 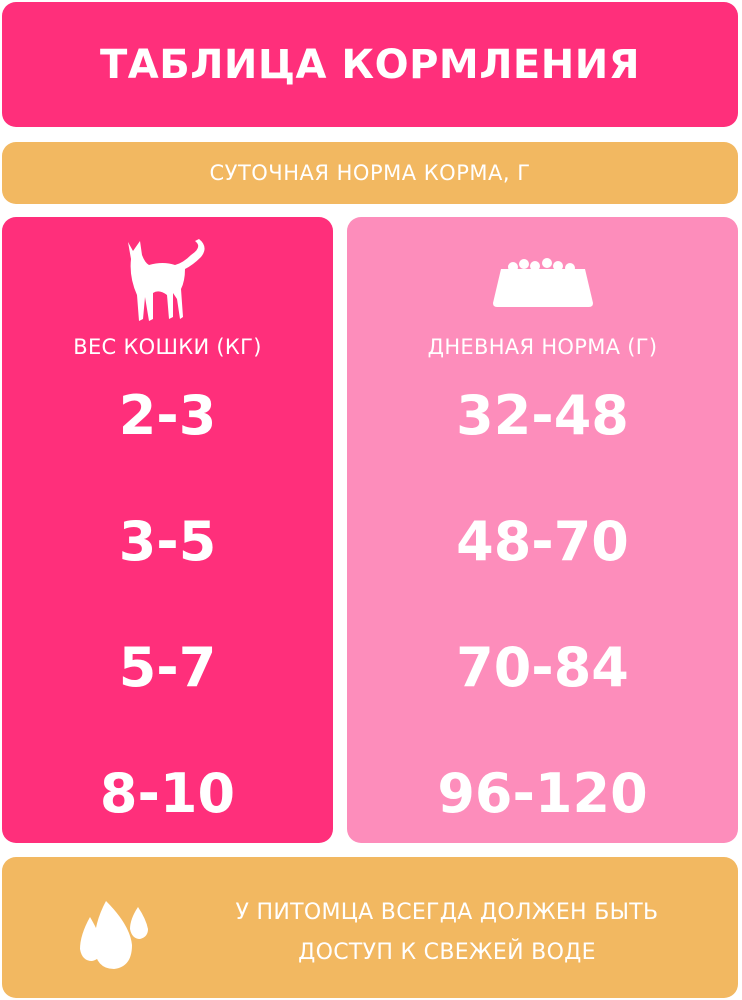 What do you see at coordinates (542, 541) in the screenshot?
I see `daily-norm-value: 48-70` at bounding box center [542, 541].